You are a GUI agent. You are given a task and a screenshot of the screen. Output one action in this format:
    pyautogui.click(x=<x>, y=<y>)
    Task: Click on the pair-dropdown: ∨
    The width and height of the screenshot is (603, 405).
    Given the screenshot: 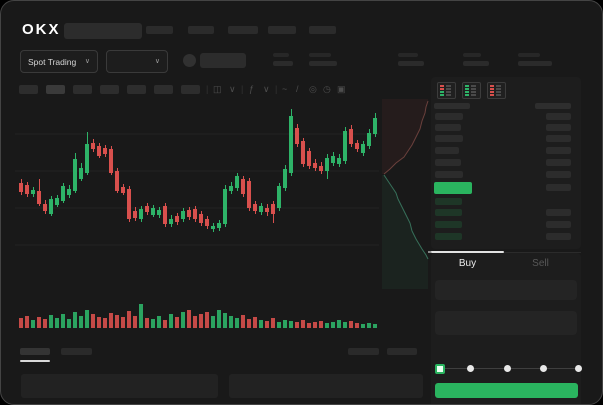 What is the action you would take?
    pyautogui.click(x=137, y=61)
    